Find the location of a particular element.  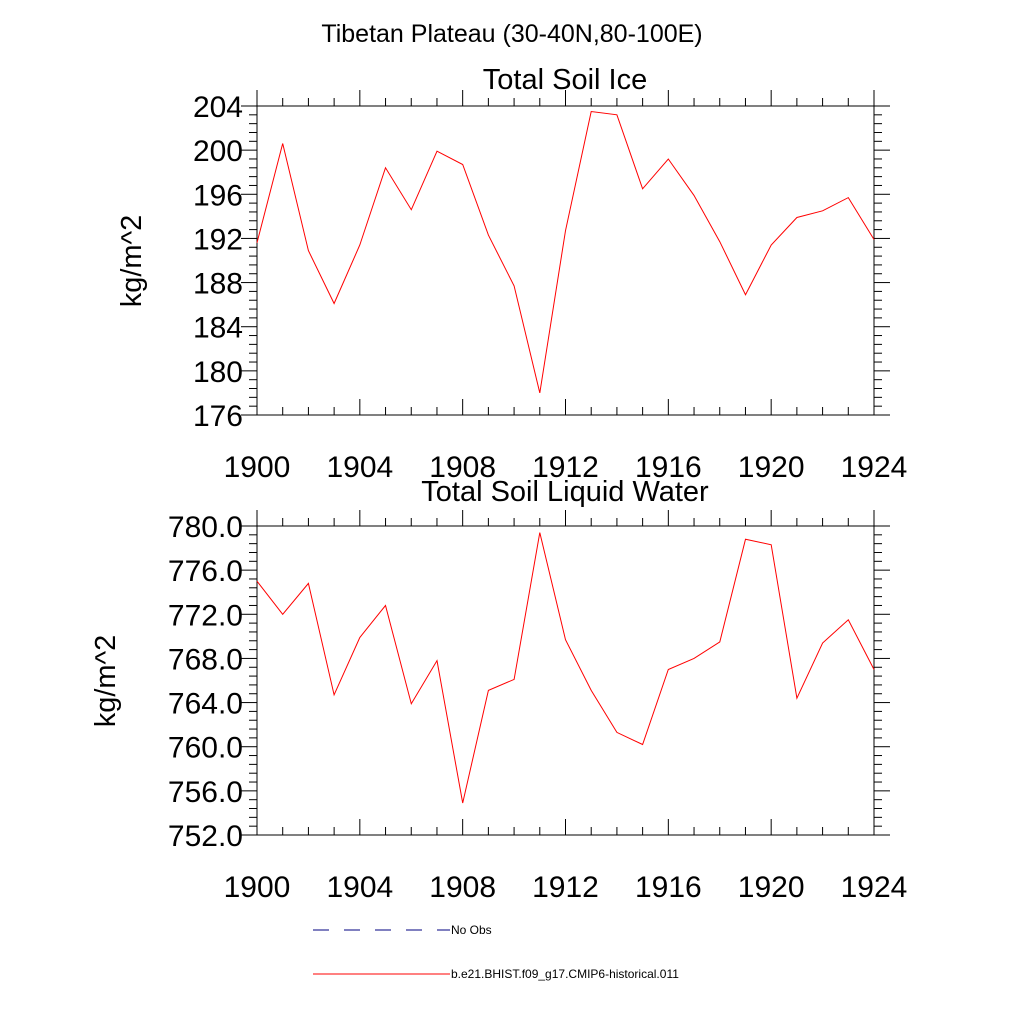

y-tick-label: 760.0 is located at coordinates (205, 748).